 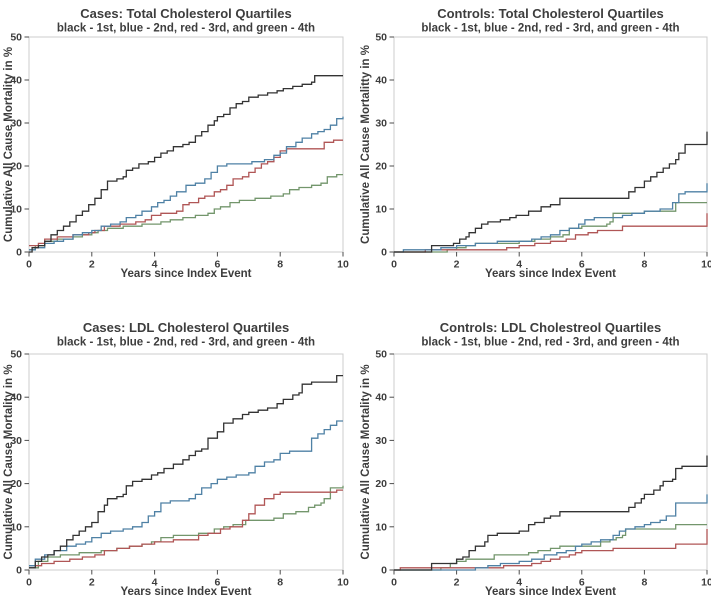 What do you see at coordinates (185, 13) in the screenshot?
I see `panel-title: Cases: Total Cholesterol Quartiles` at bounding box center [185, 13].